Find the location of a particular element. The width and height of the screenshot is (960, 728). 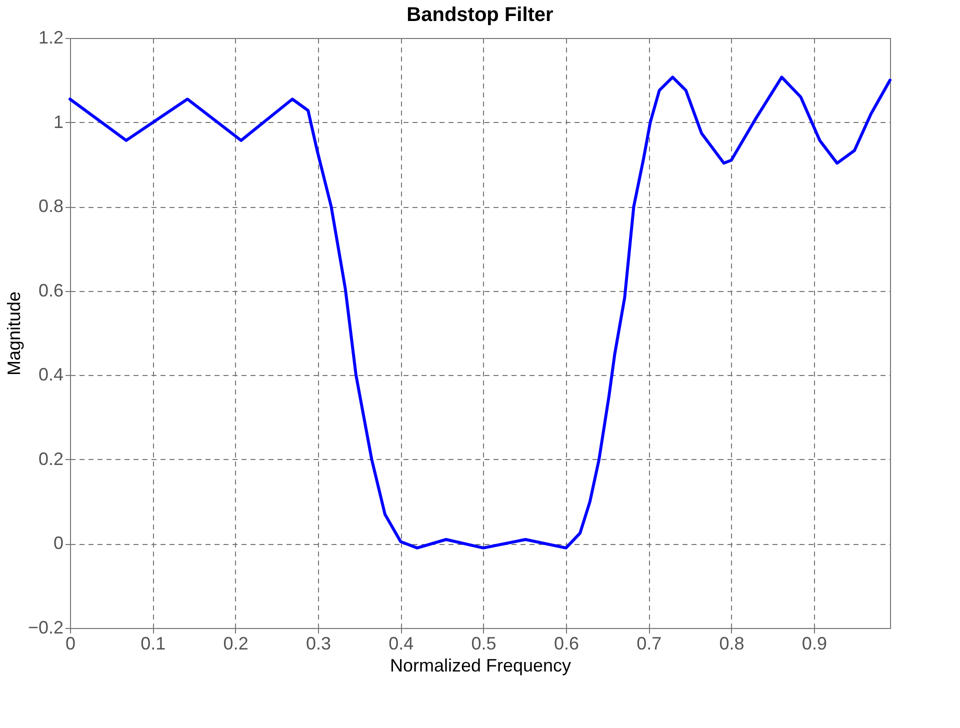

chart-title: Bandstop Filter is located at coordinates (480, 15).